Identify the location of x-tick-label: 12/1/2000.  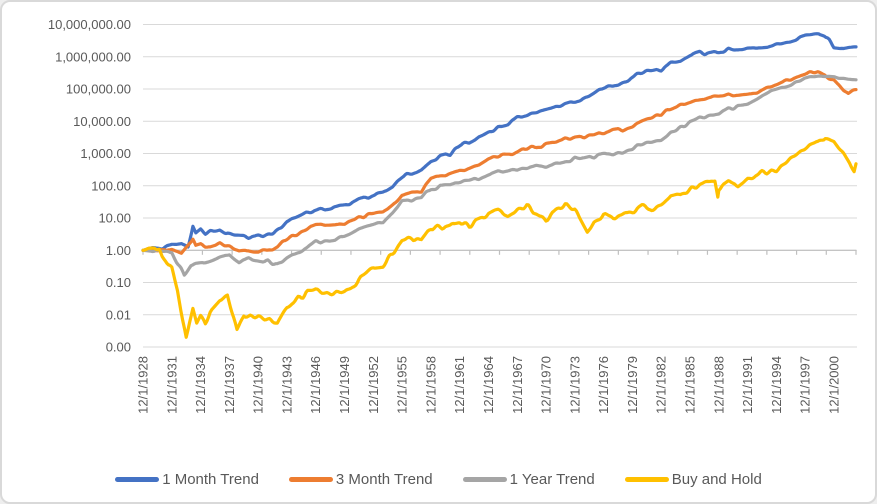
(833, 385).